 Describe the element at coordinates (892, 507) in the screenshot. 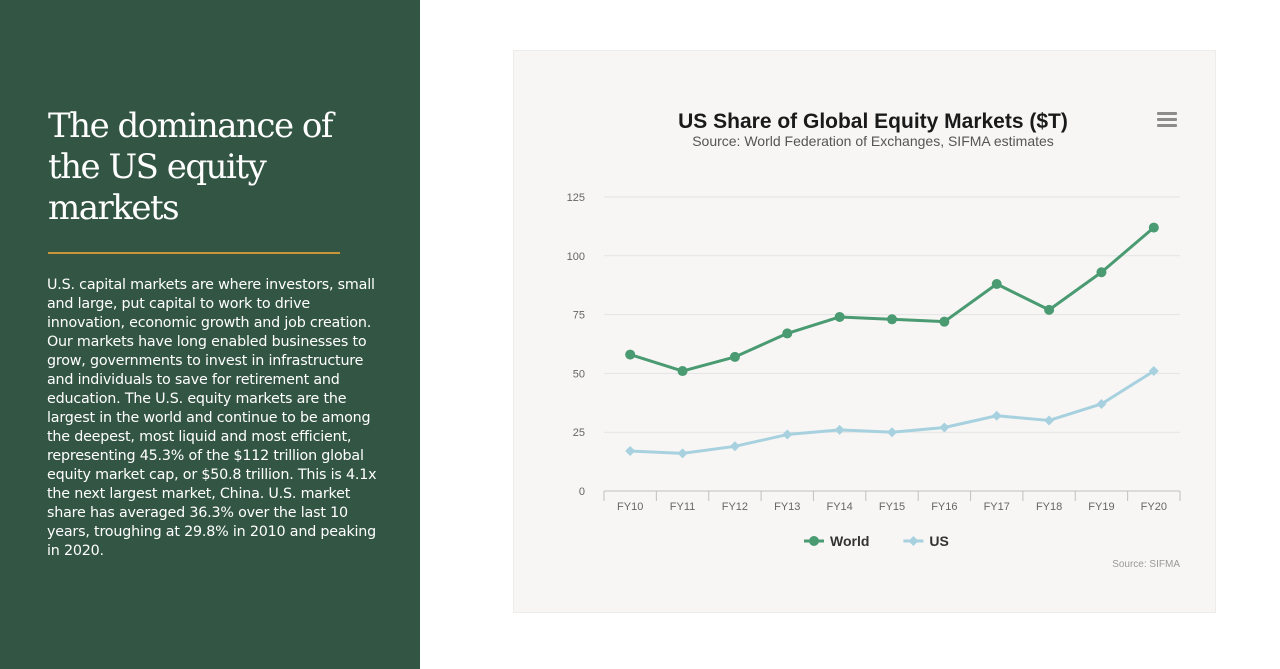

I see `x-tick-label: FY15` at that location.